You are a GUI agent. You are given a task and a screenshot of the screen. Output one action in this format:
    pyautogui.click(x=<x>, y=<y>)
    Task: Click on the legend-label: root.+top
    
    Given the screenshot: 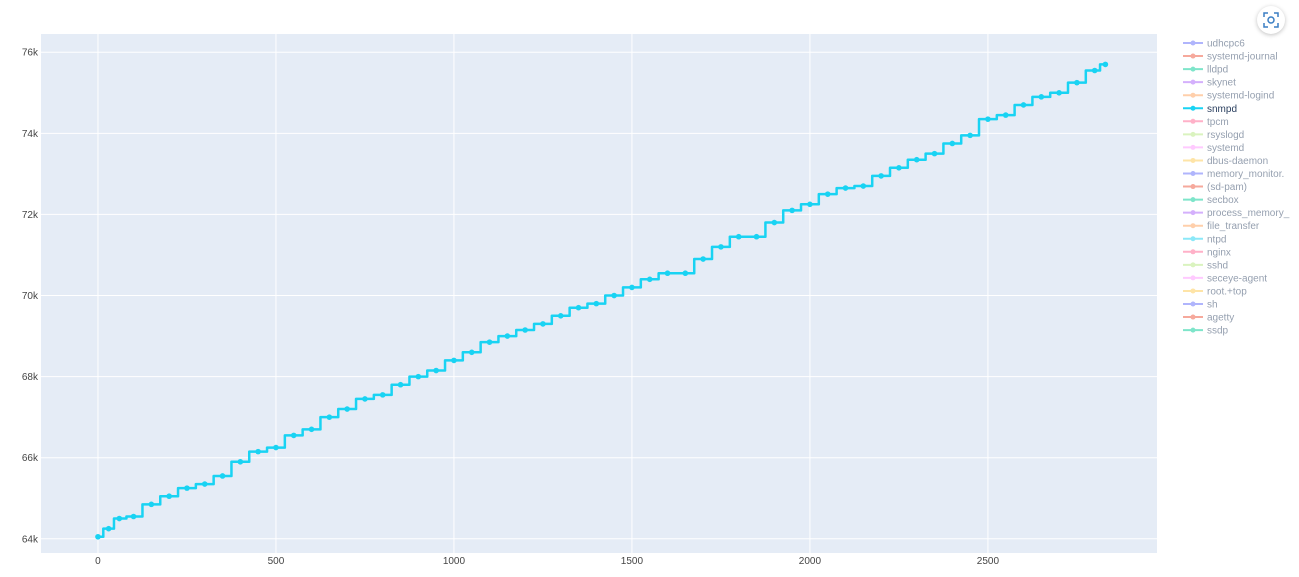 What is the action you would take?
    pyautogui.click(x=1227, y=291)
    